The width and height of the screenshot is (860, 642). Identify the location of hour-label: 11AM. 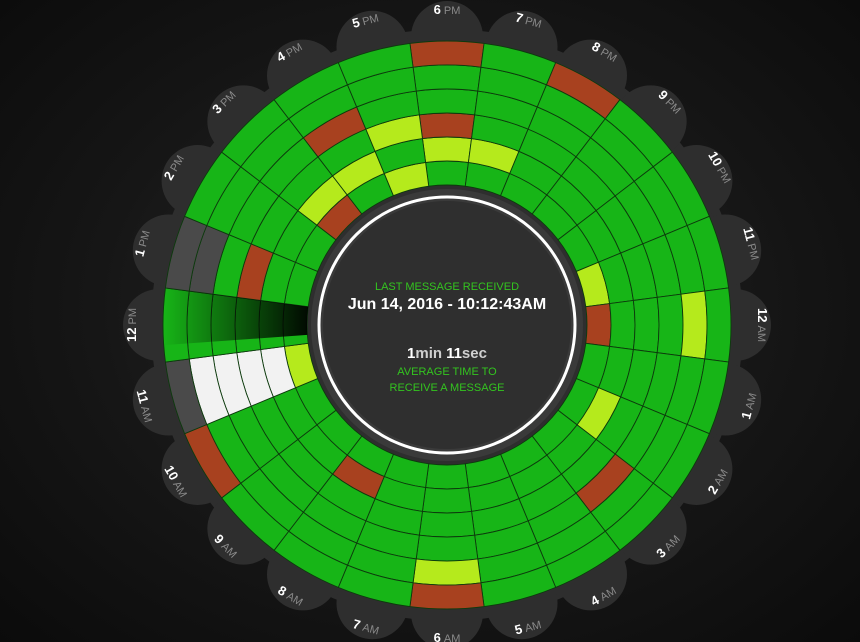
(144, 406).